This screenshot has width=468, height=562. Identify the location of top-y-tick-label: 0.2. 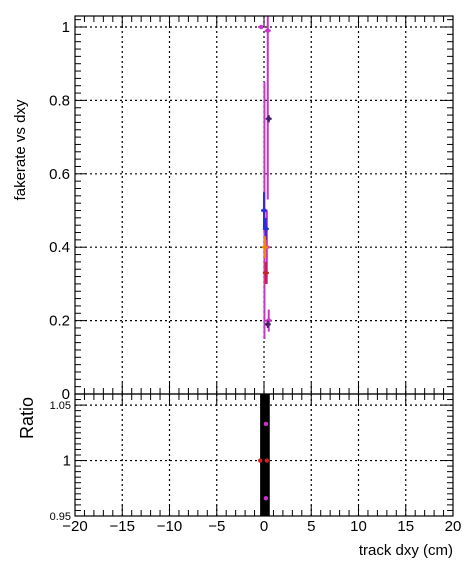
(59, 321).